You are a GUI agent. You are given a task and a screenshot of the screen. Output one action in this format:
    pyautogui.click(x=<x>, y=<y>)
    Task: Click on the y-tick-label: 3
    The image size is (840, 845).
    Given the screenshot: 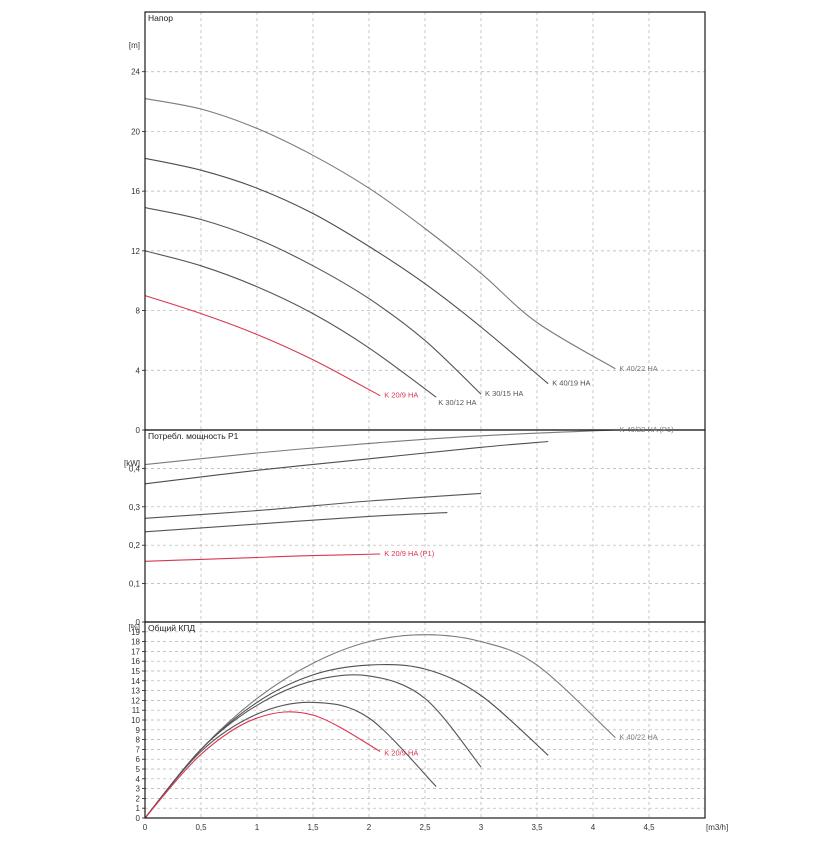 What is the action you would take?
    pyautogui.click(x=138, y=789)
    